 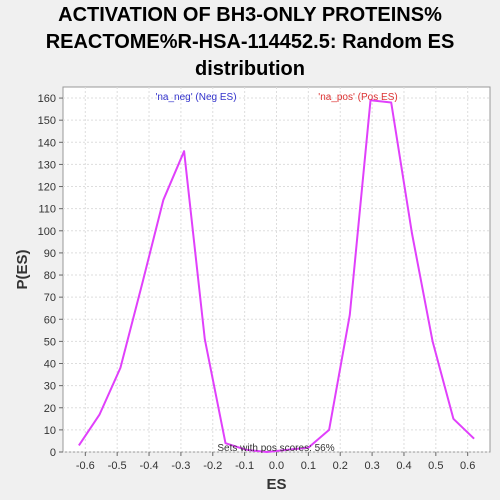 What do you see at coordinates (50, 387) in the screenshot?
I see `y-tick-label: 30` at bounding box center [50, 387].